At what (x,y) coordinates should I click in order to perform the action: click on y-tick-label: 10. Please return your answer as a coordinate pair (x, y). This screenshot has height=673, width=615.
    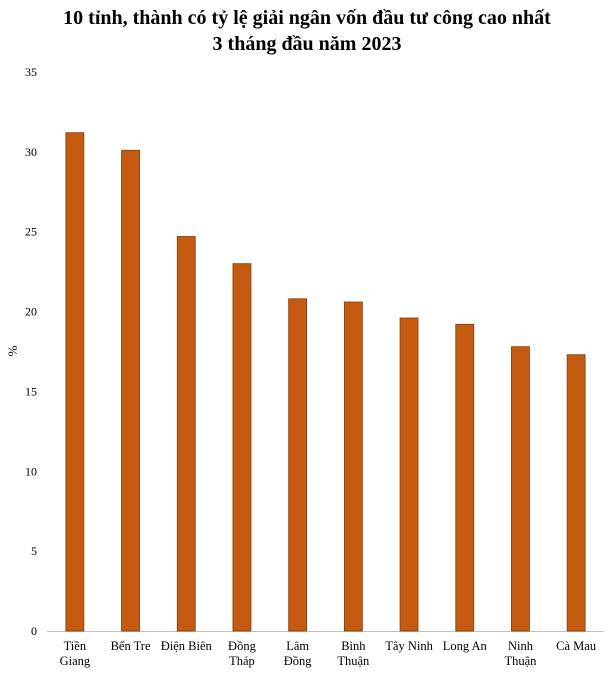
    Looking at the image, I should click on (31, 471).